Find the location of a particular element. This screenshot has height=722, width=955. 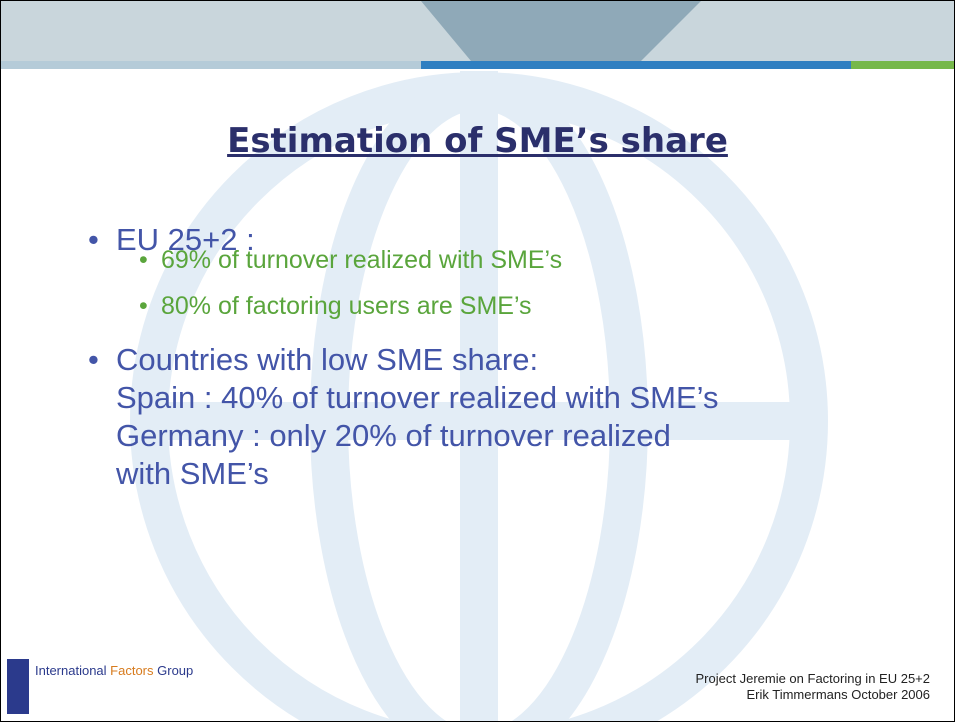

bullet: • EU 25+2 : is located at coordinates (171, 239).